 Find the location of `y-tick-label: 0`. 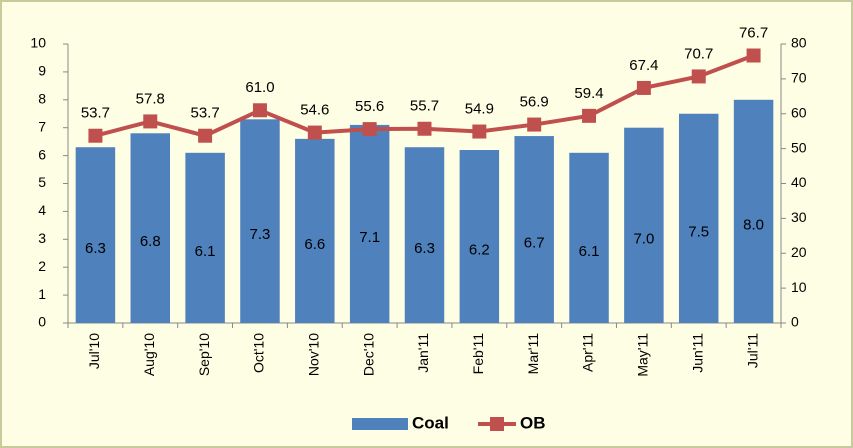

y-tick-label: 0 is located at coordinates (42, 322).